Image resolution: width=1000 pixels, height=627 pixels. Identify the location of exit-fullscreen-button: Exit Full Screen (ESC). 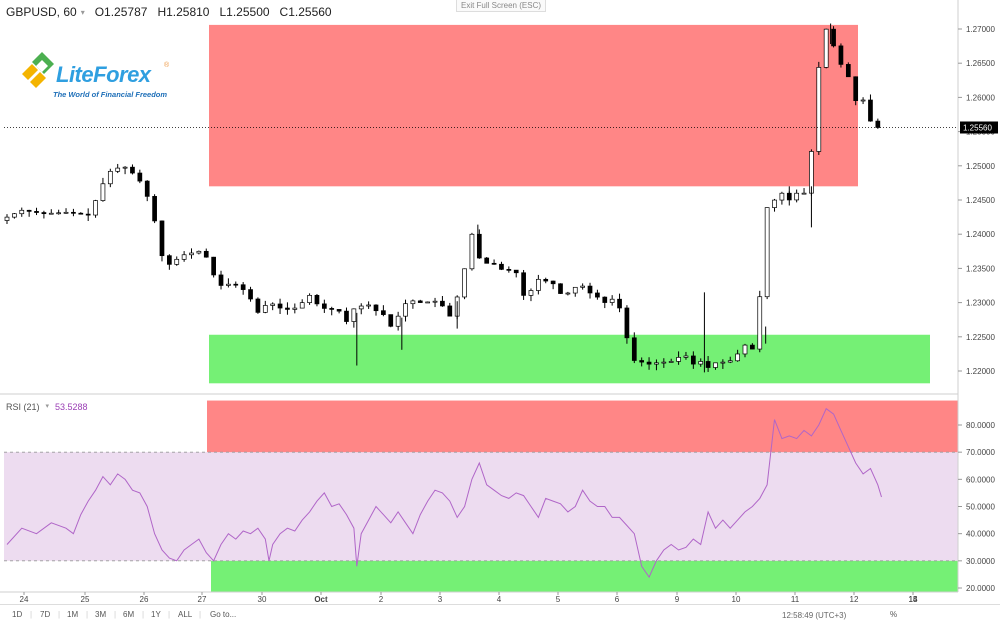
(501, 6).